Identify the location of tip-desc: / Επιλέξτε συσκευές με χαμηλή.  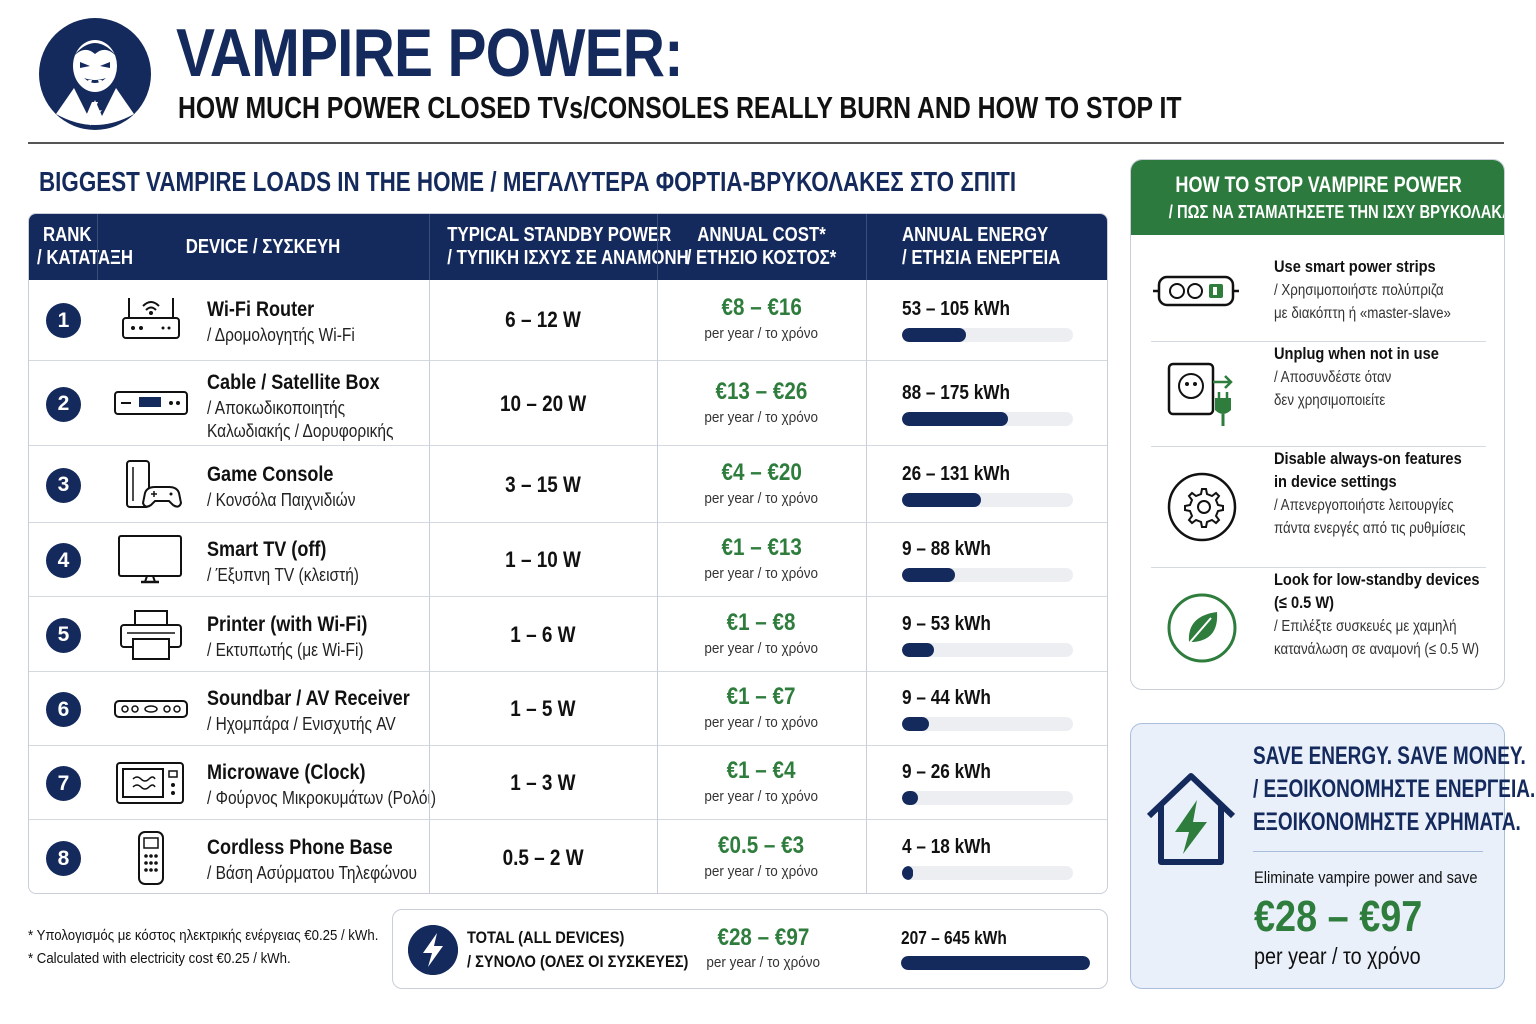
(1365, 626).